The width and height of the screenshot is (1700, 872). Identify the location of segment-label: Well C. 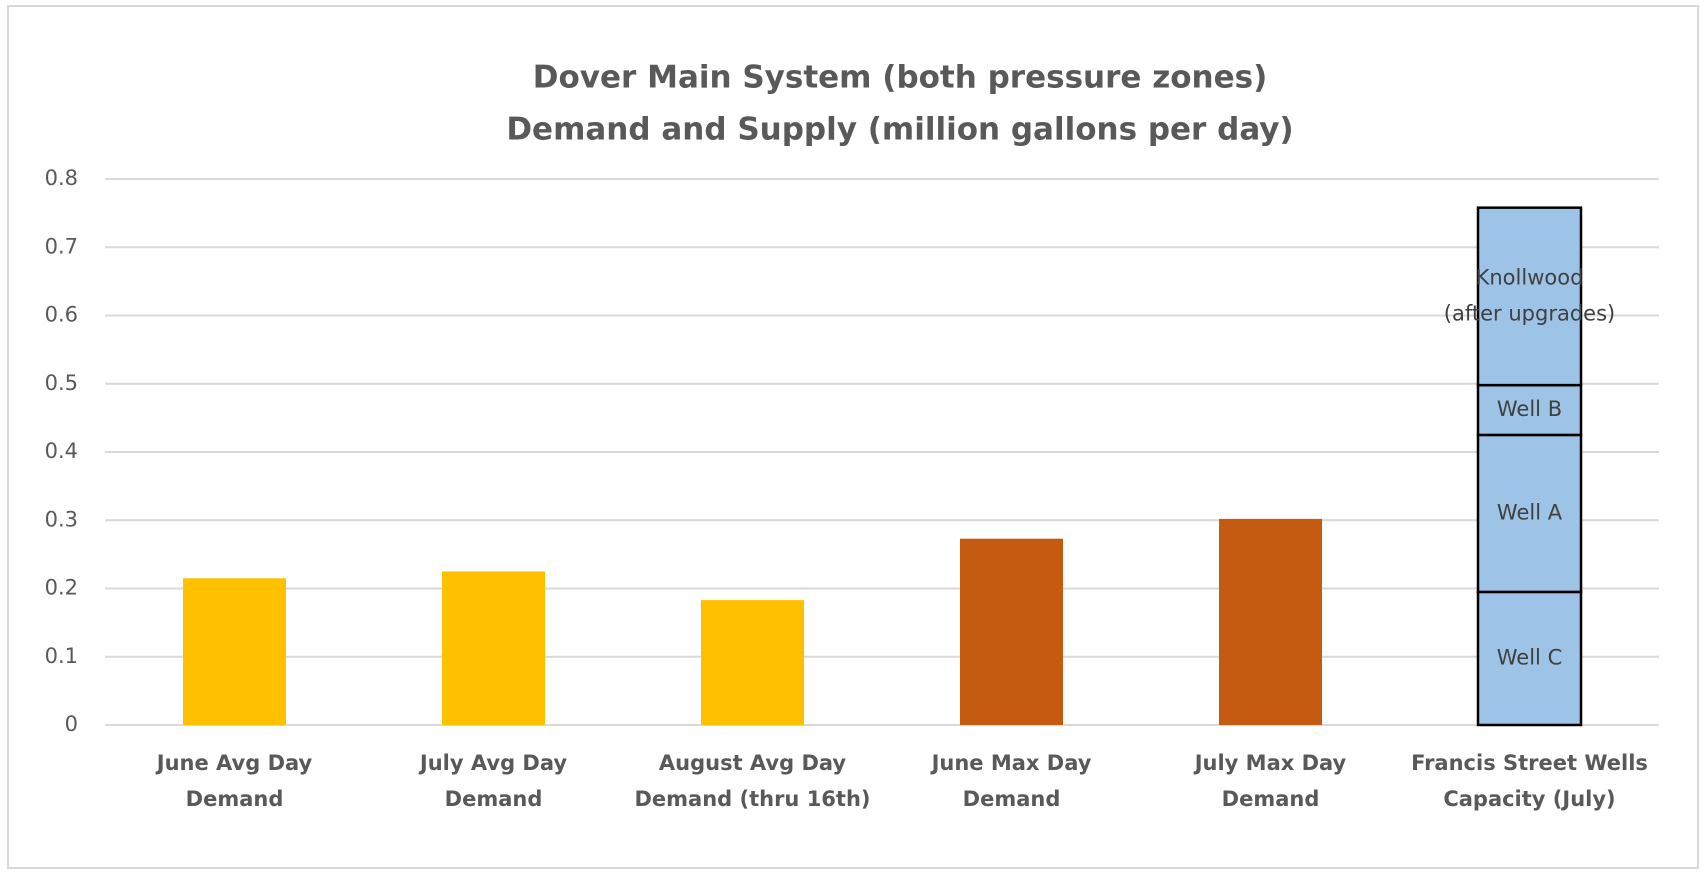
(1529, 657).